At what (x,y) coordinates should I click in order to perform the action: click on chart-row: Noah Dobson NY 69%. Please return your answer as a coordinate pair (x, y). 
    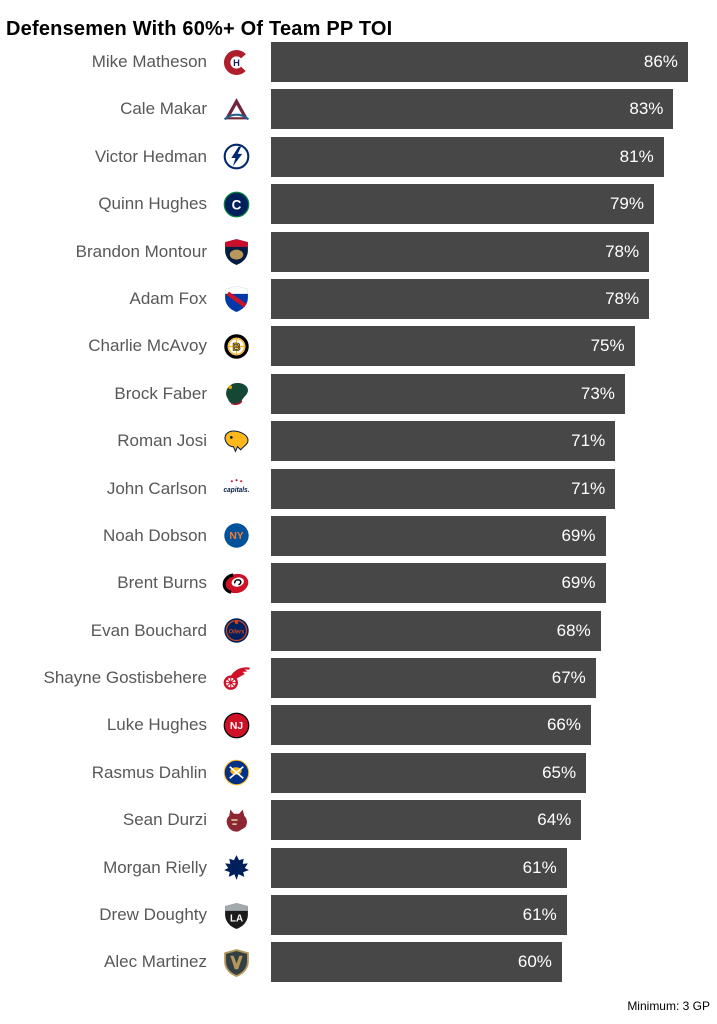
    Looking at the image, I should click on (358, 535).